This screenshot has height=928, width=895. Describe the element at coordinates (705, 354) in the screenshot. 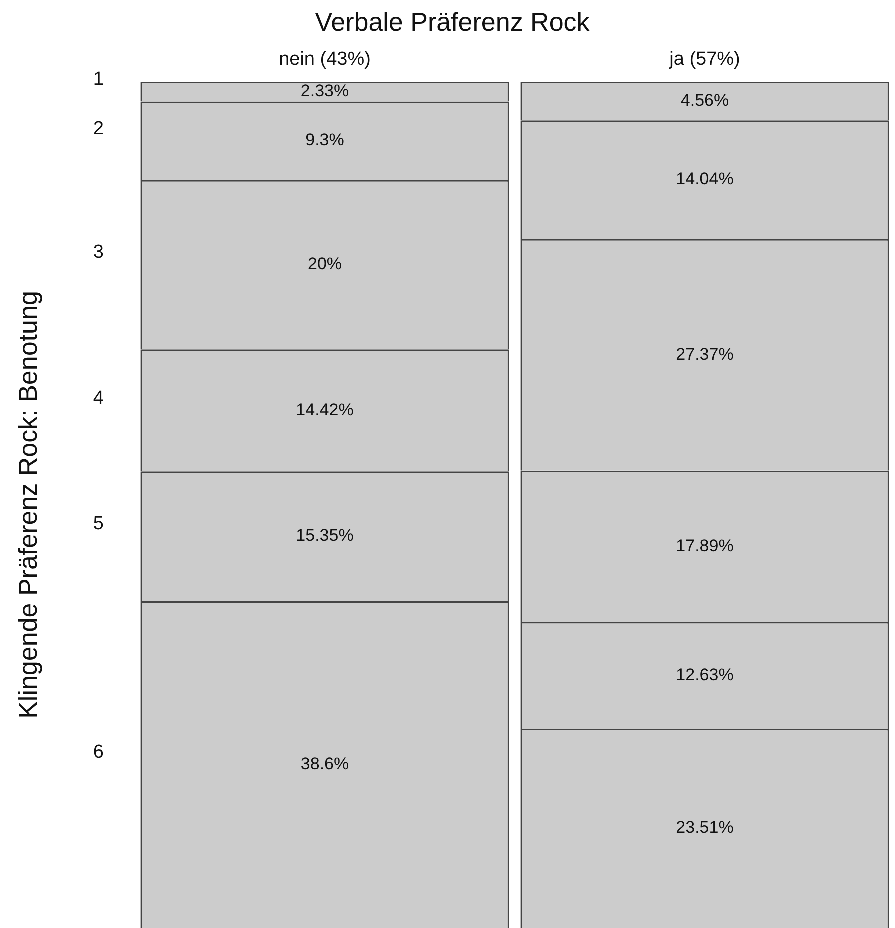

I see `data-label: 27.37%` at that location.